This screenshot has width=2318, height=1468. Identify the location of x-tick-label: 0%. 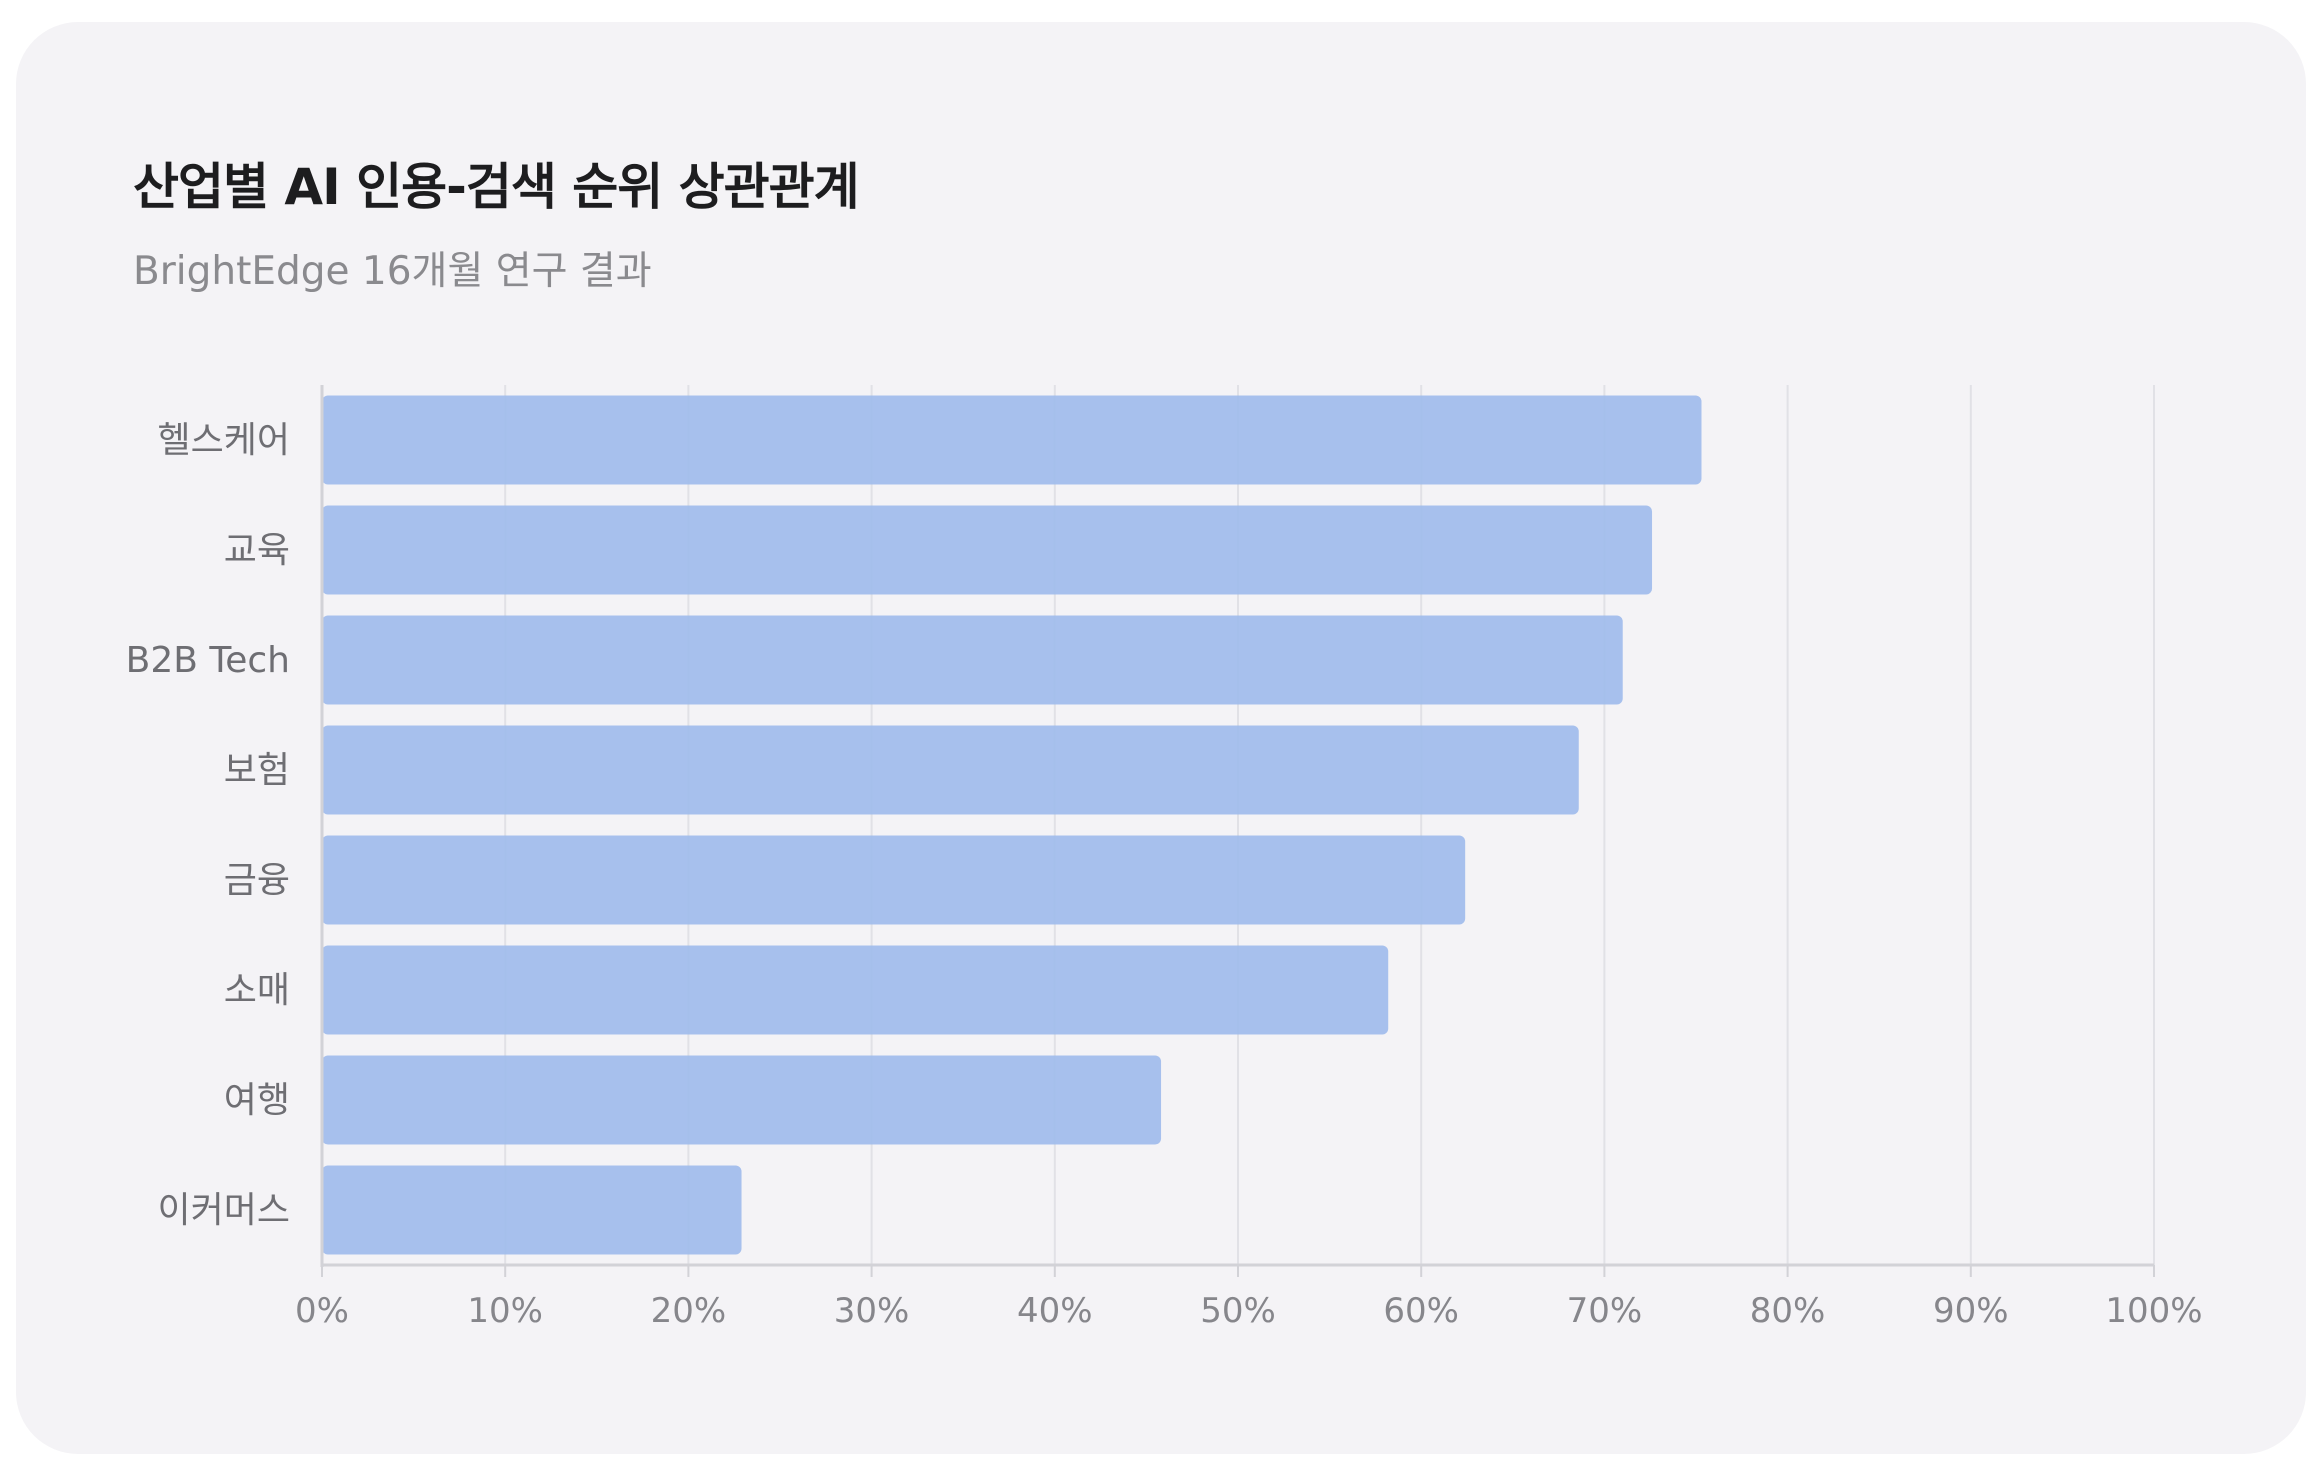
(322, 1311).